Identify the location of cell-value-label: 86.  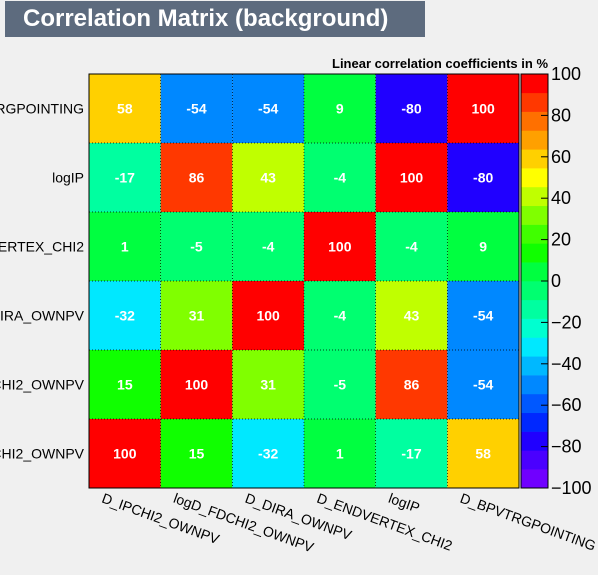
(197, 178).